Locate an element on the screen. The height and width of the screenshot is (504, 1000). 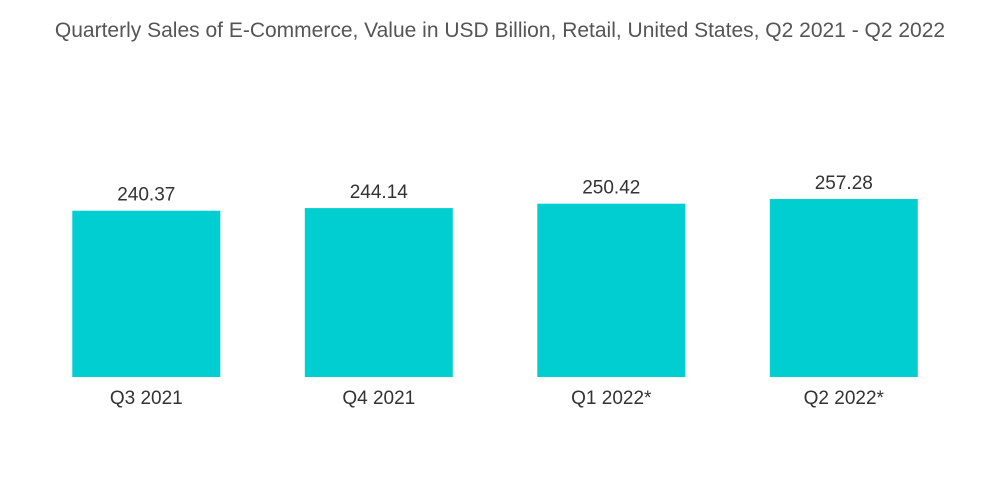
x-tick-label: Q4 2021 is located at coordinates (378, 398).